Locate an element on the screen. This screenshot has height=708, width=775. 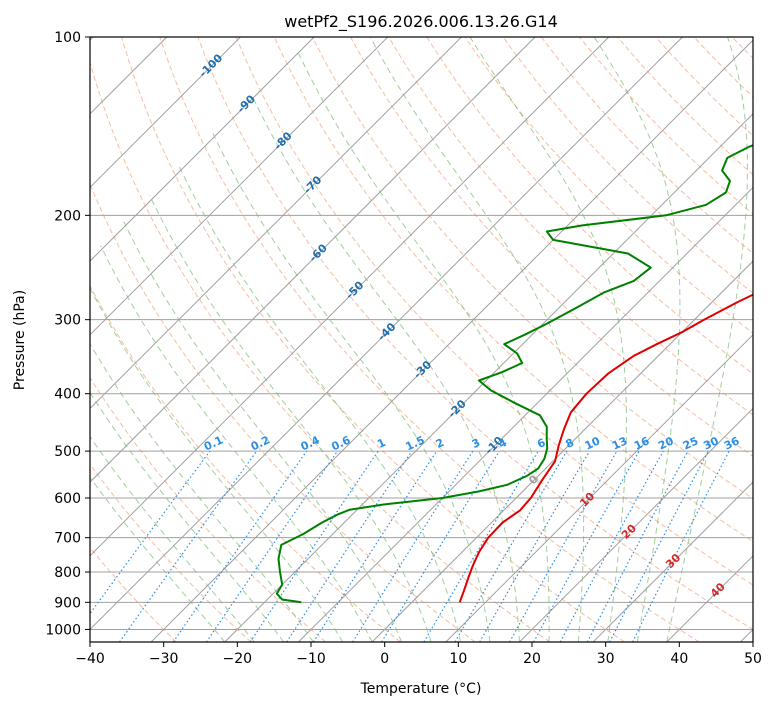
x-tick-label: −40 is located at coordinates (90, 659).